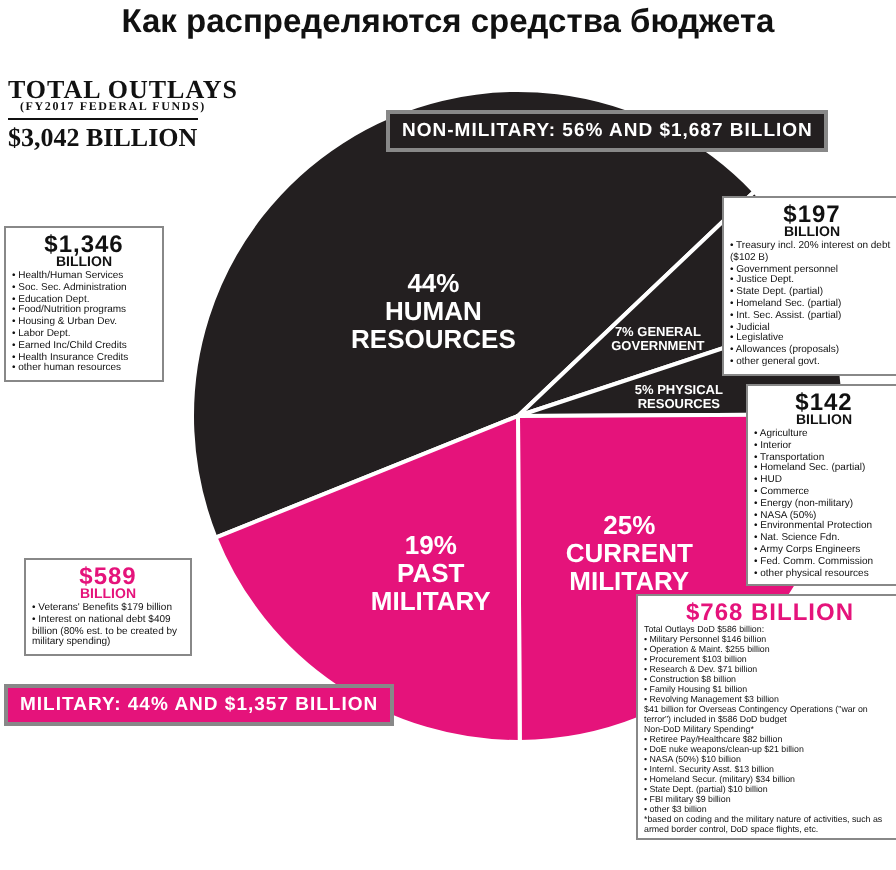  I want to click on text: $3,042 BILLION, so click(103, 136).